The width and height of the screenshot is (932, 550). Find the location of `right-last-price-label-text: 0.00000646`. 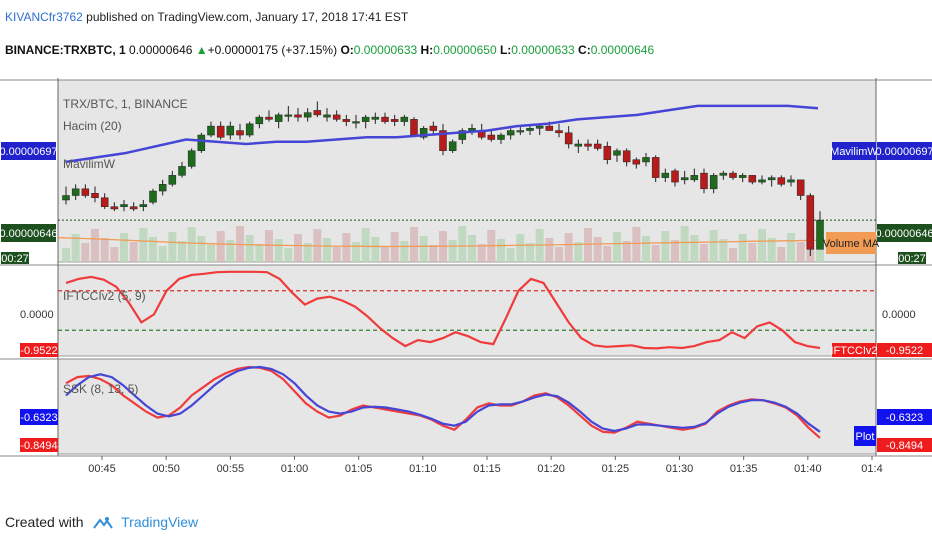

right-last-price-label-text: 0.00000646 is located at coordinates (903, 234).